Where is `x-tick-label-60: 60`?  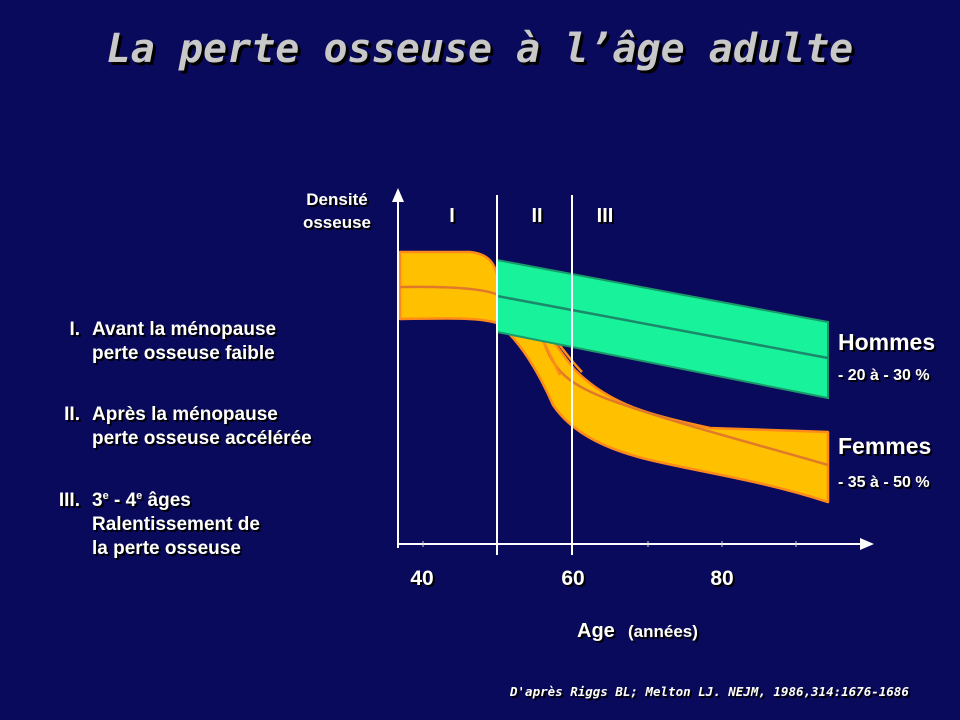
x-tick-label-60: 60 is located at coordinates (572, 578).